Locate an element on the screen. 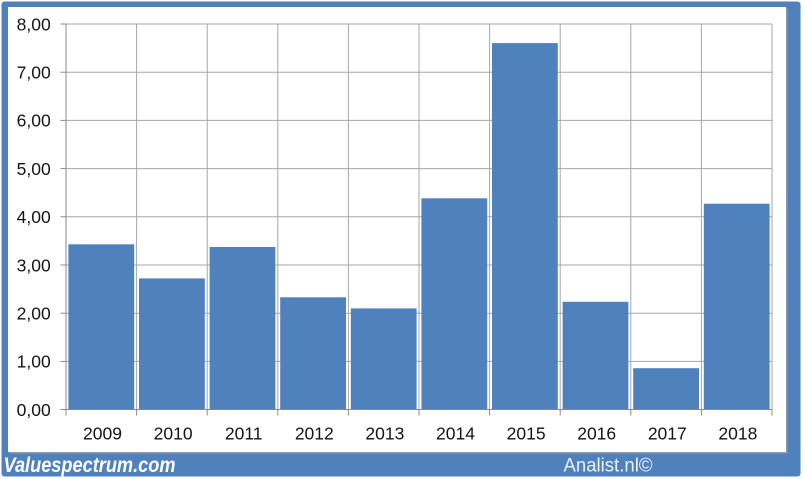 The image size is (803, 479). svg-text: 2018 is located at coordinates (737, 434).